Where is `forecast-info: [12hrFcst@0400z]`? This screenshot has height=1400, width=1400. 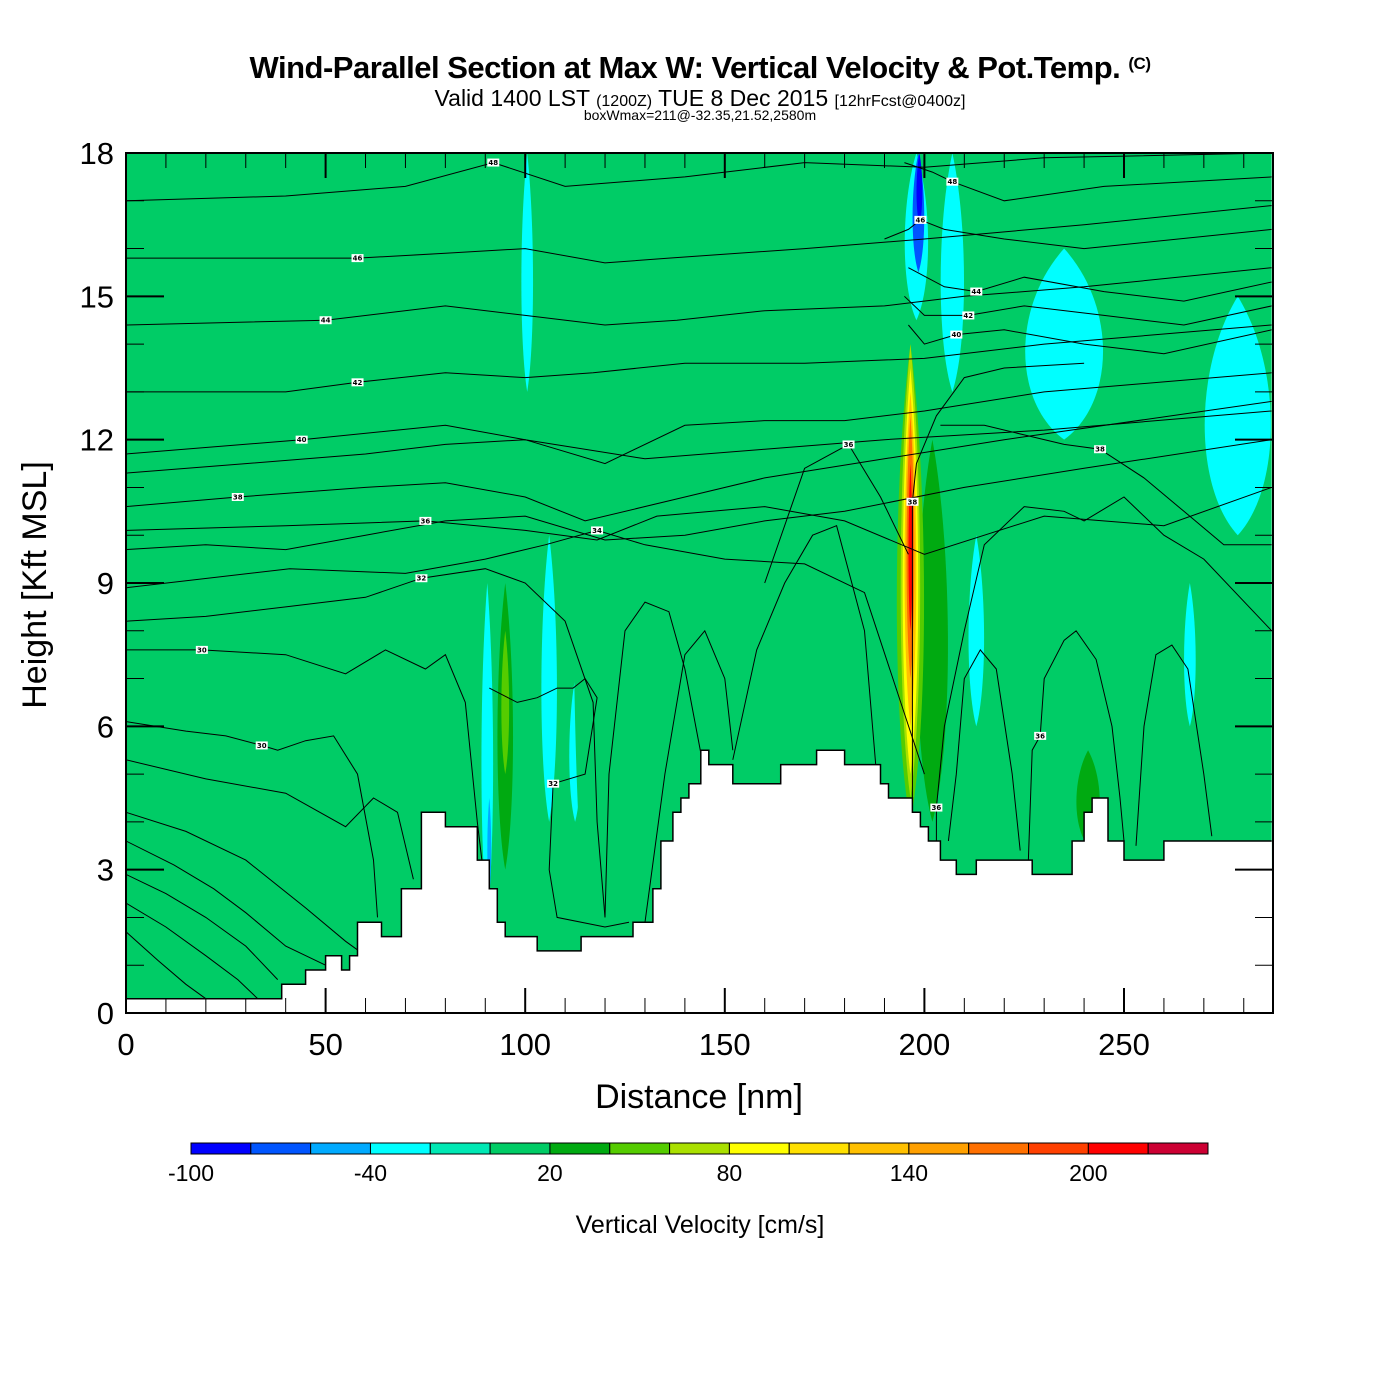
forecast-info: [12hrFcst@0400z] is located at coordinates (900, 101).